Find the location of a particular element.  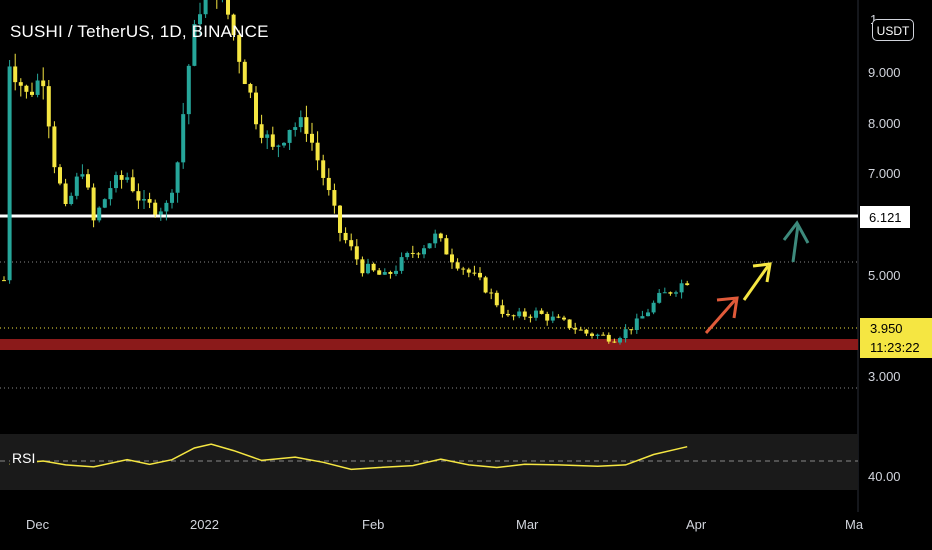

projection-arrow-yellow is located at coordinates (757, 281).